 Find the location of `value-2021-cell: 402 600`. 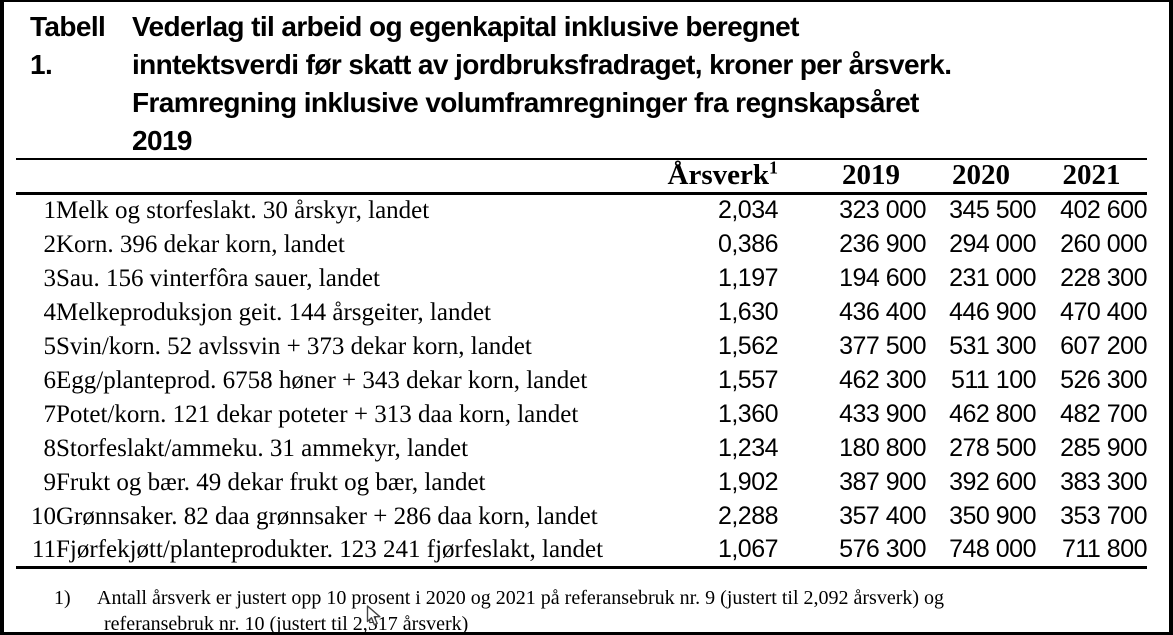

value-2021-cell: 402 600 is located at coordinates (1103, 210).